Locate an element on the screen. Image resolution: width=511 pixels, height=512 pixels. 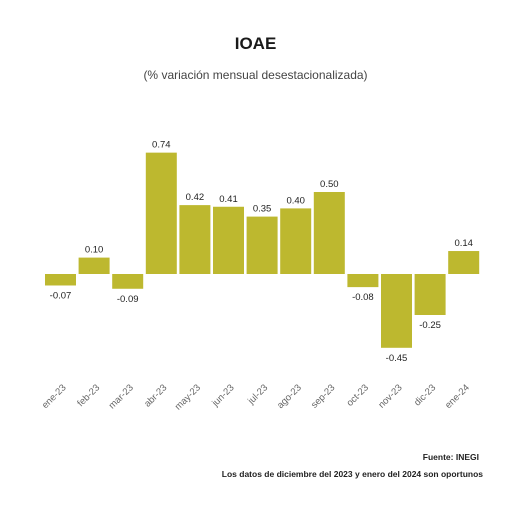
x-tick-feb-23: feb-23 is located at coordinates (88, 395).